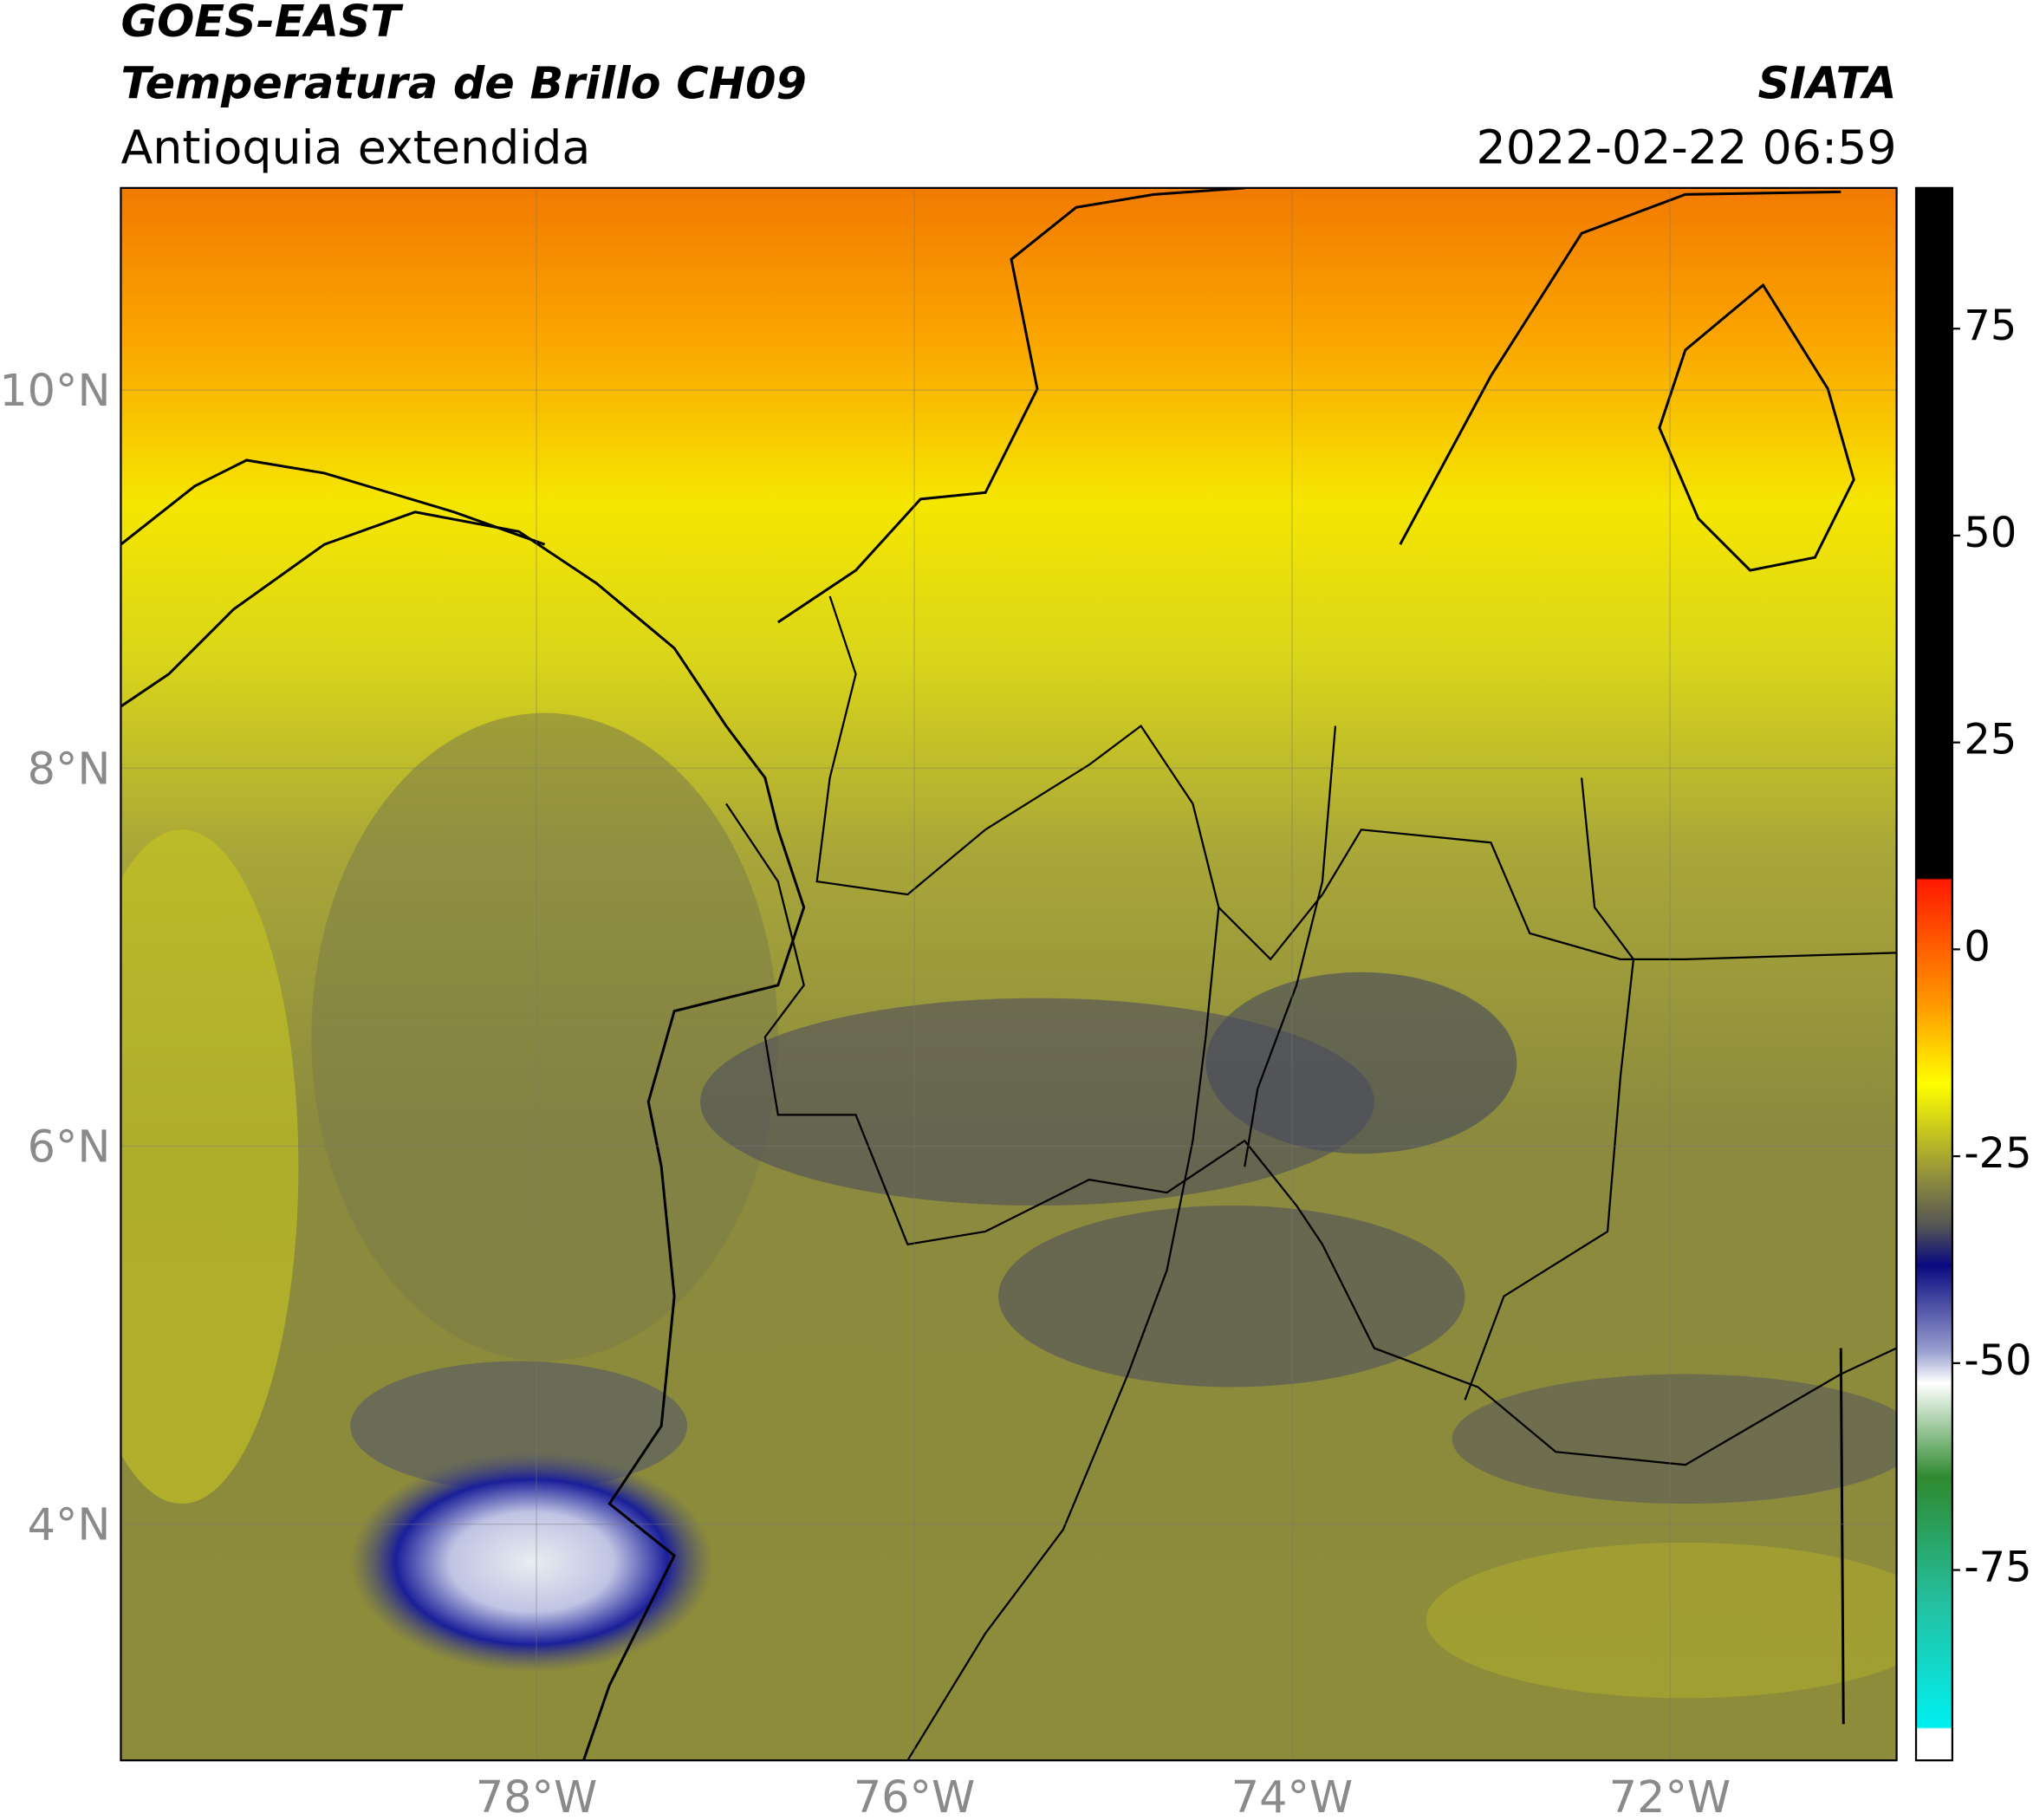  I want to click on title: Temperatura de Brillo CH09, so click(463, 83).